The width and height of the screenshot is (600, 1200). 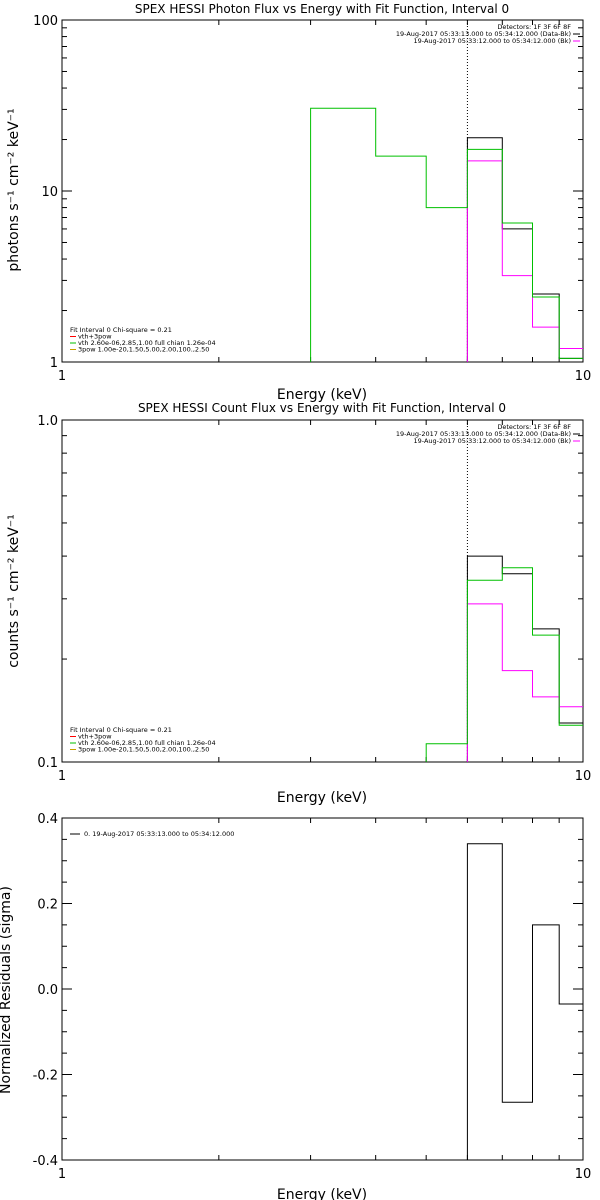 I want to click on photon-flux-legend-text: 3pow 1.00e-20,1.50,5.00,2.00,100.,2.50, so click(x=143, y=350).